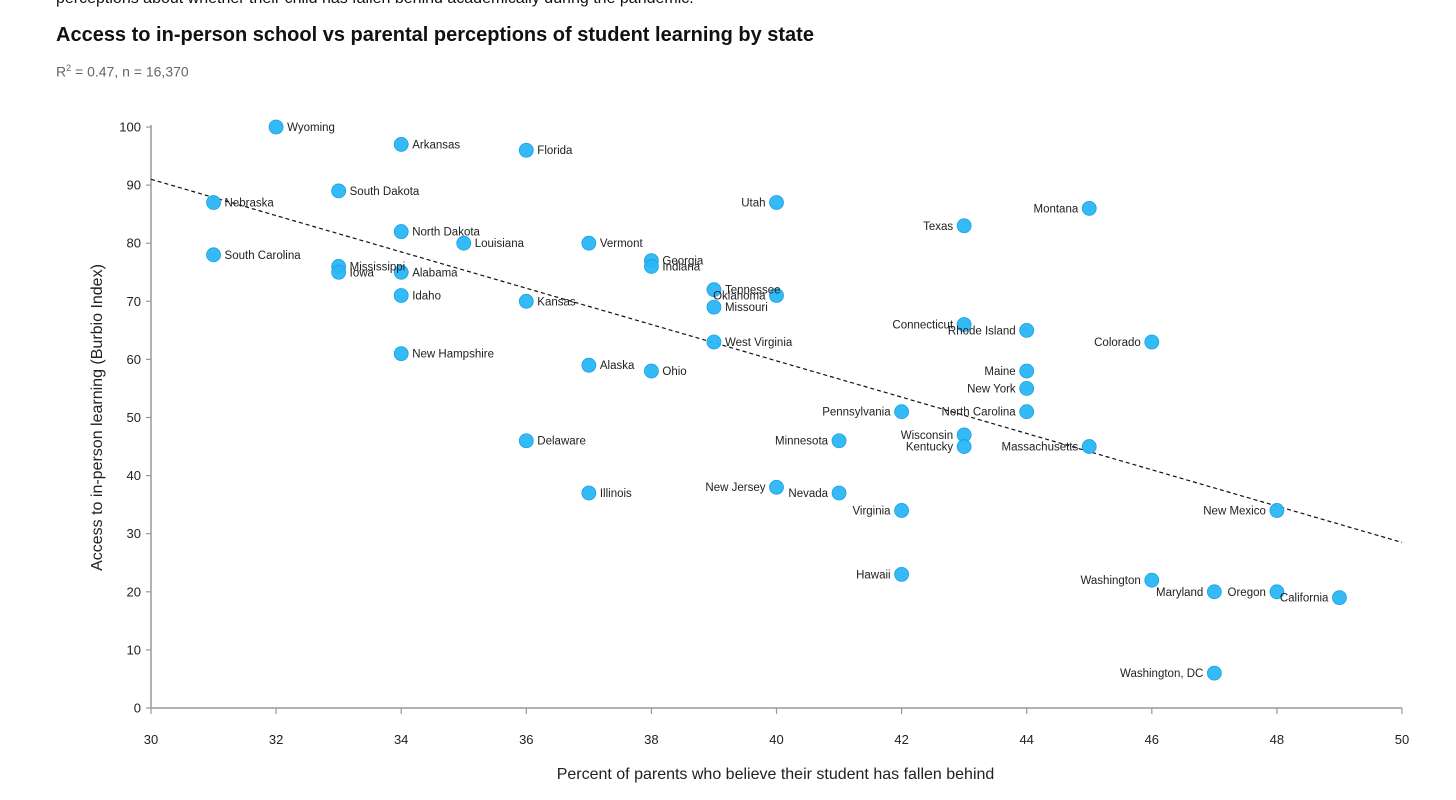 Image resolution: width=1456 pixels, height=800 pixels. I want to click on point-label: Louisiana, so click(500, 244).